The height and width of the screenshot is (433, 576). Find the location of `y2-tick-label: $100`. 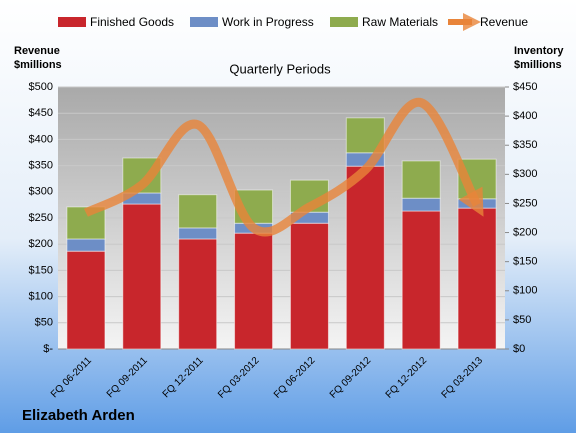

y2-tick-label: $100 is located at coordinates (525, 291).